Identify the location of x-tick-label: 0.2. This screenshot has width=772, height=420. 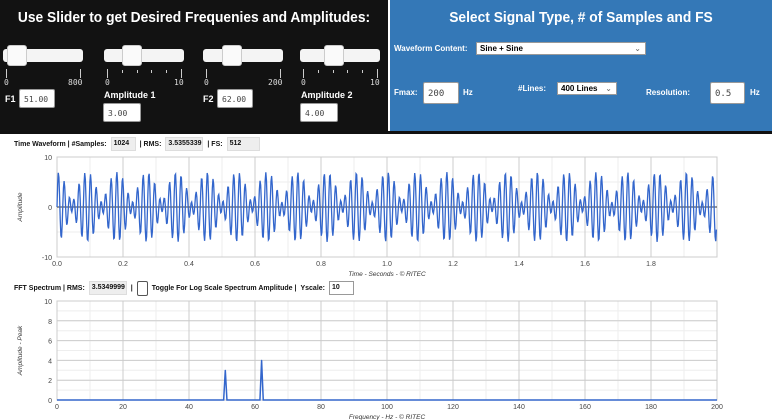
(123, 264).